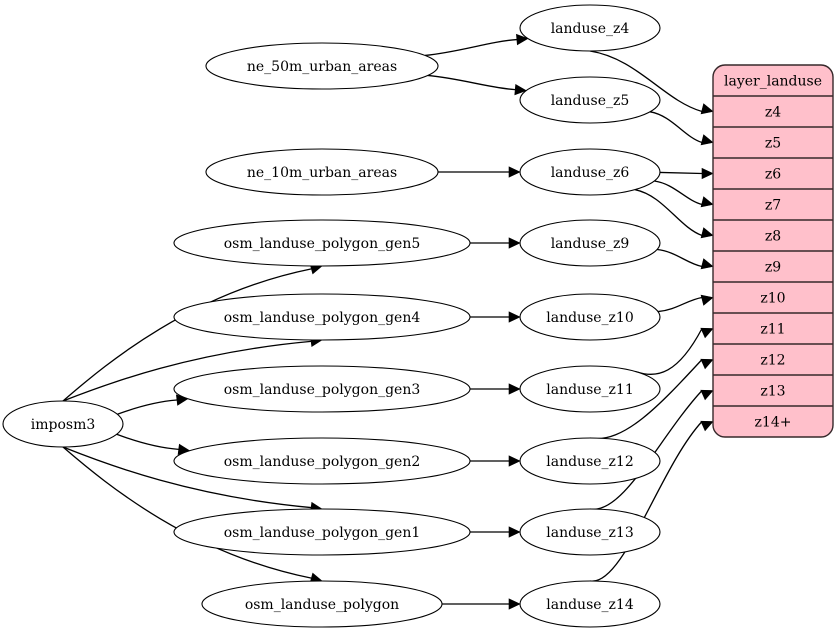 The image size is (839, 635). What do you see at coordinates (322, 172) in the screenshot?
I see `node-ne10: ne_10m_urban_areas` at bounding box center [322, 172].